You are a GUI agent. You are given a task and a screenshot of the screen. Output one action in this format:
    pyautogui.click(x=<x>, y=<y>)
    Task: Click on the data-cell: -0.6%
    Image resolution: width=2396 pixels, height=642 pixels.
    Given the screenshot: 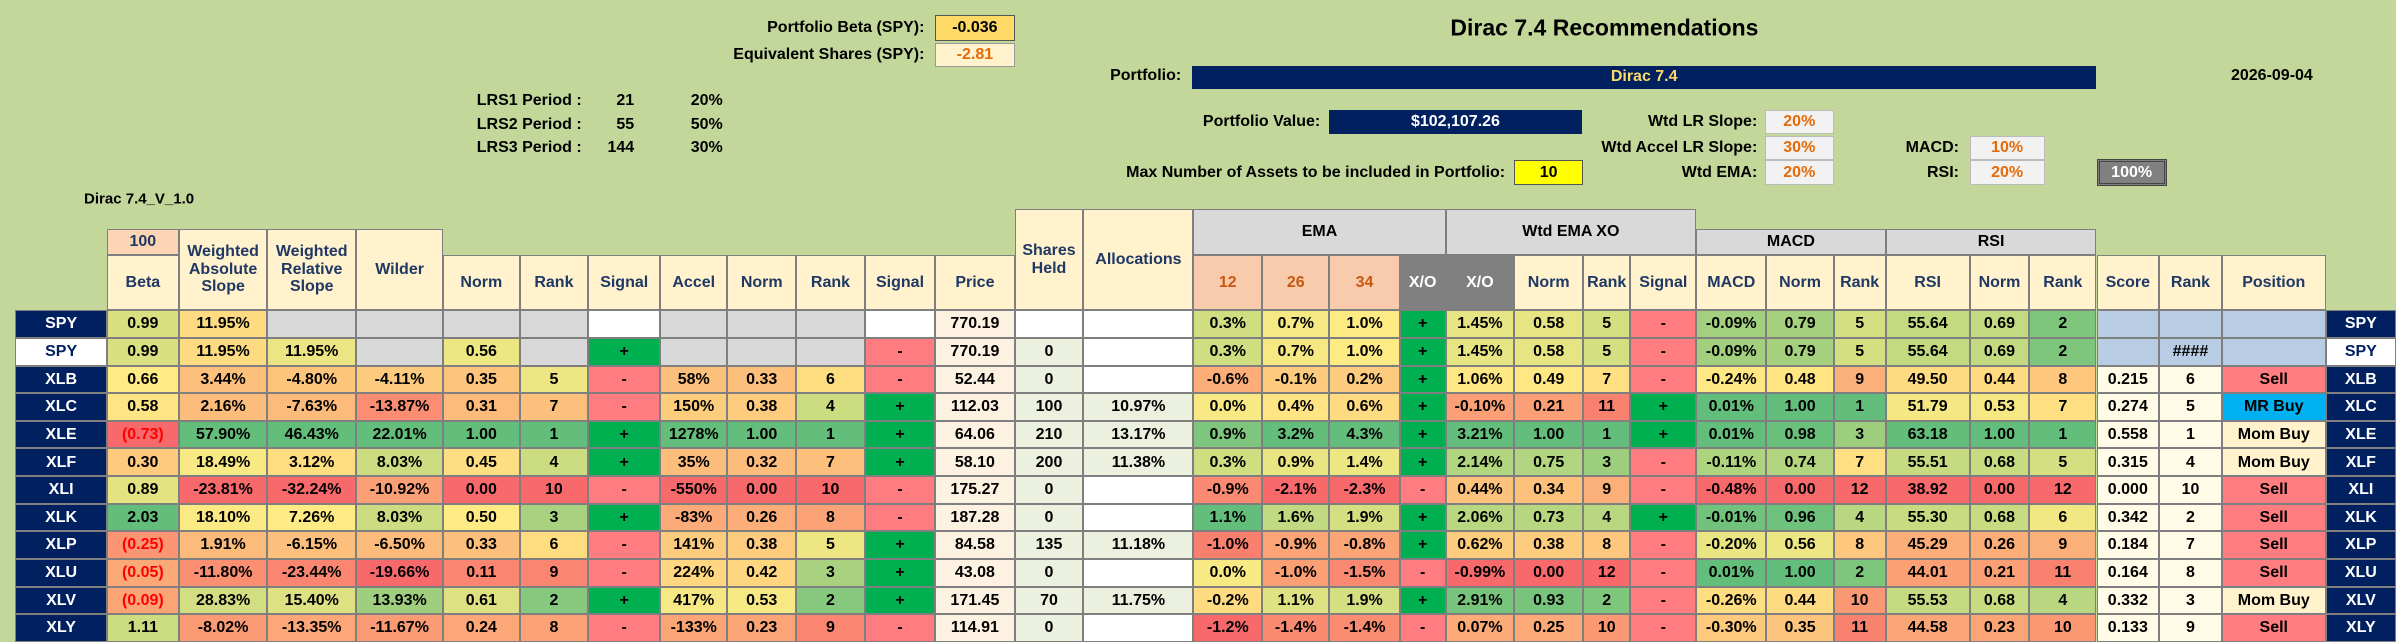 What is the action you would take?
    pyautogui.click(x=1228, y=379)
    